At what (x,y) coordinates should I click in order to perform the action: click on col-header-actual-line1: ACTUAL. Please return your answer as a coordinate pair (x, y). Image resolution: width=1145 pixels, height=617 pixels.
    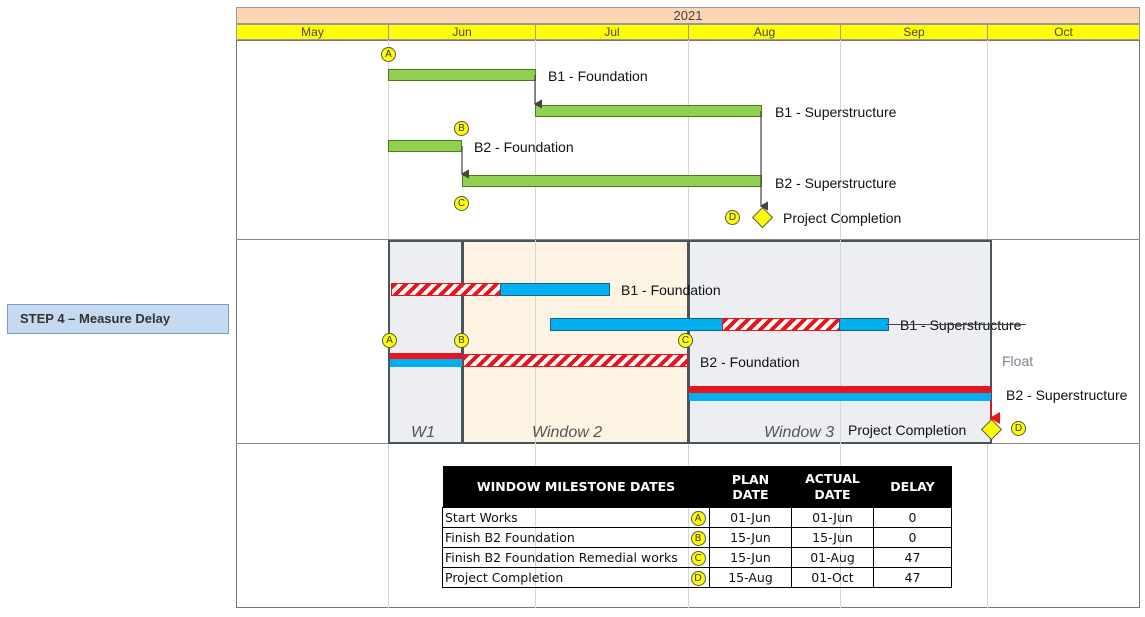
    Looking at the image, I should click on (832, 478).